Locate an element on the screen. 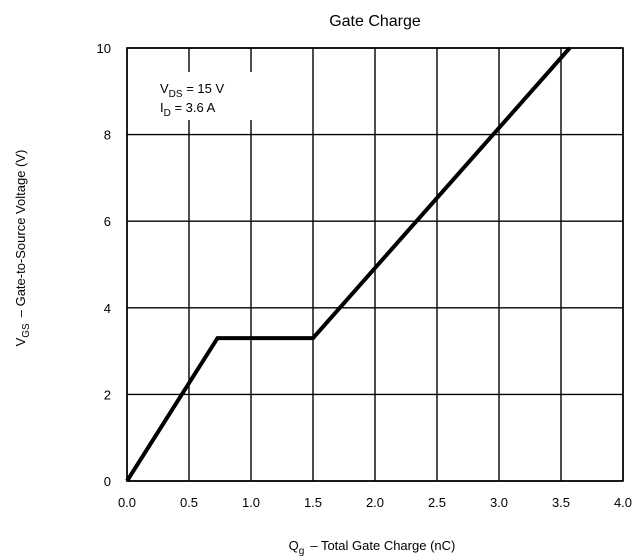 This screenshot has width=638, height=558. y-tick-label-5: 10 is located at coordinates (104, 48).